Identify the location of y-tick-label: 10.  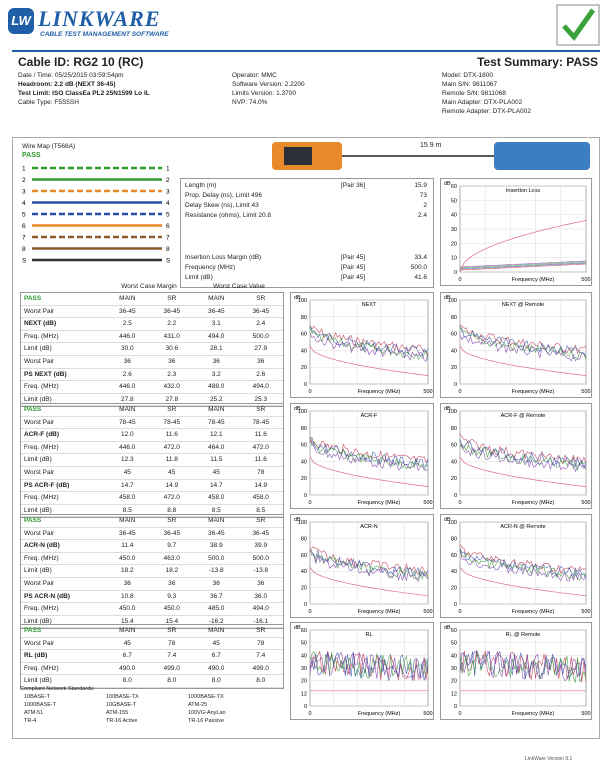
(454, 259).